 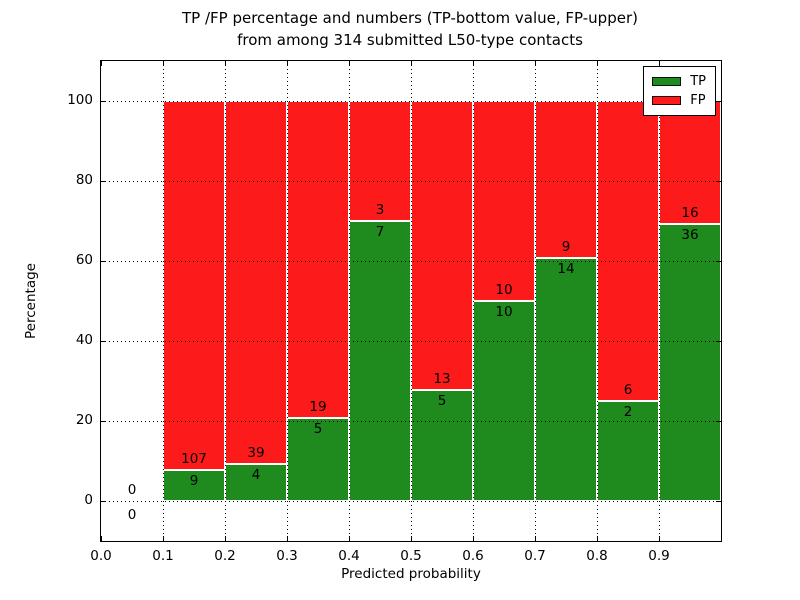 I want to click on legend-swatch-fp-icon, so click(x=667, y=100).